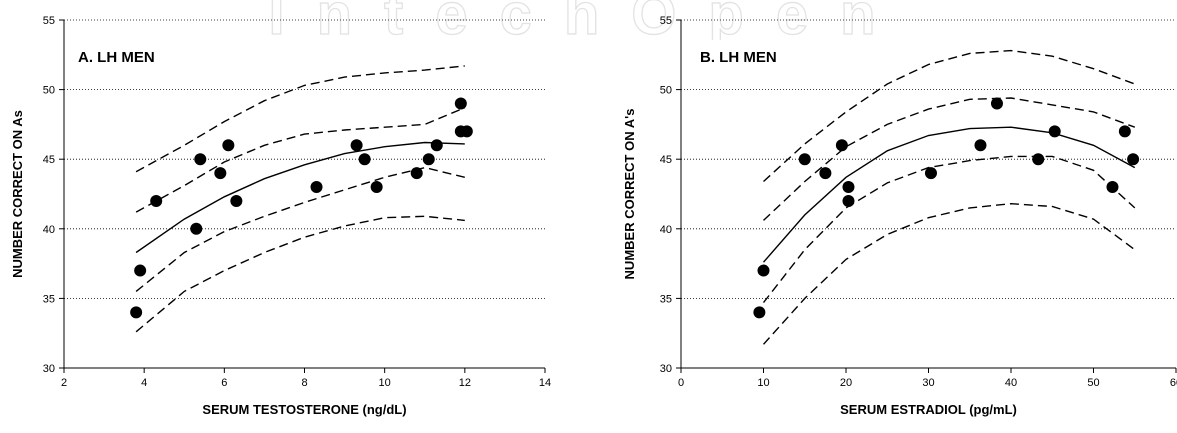 This screenshot has height=433, width=1177. Describe the element at coordinates (465, 383) in the screenshot. I see `x-tick-label: 12` at that location.